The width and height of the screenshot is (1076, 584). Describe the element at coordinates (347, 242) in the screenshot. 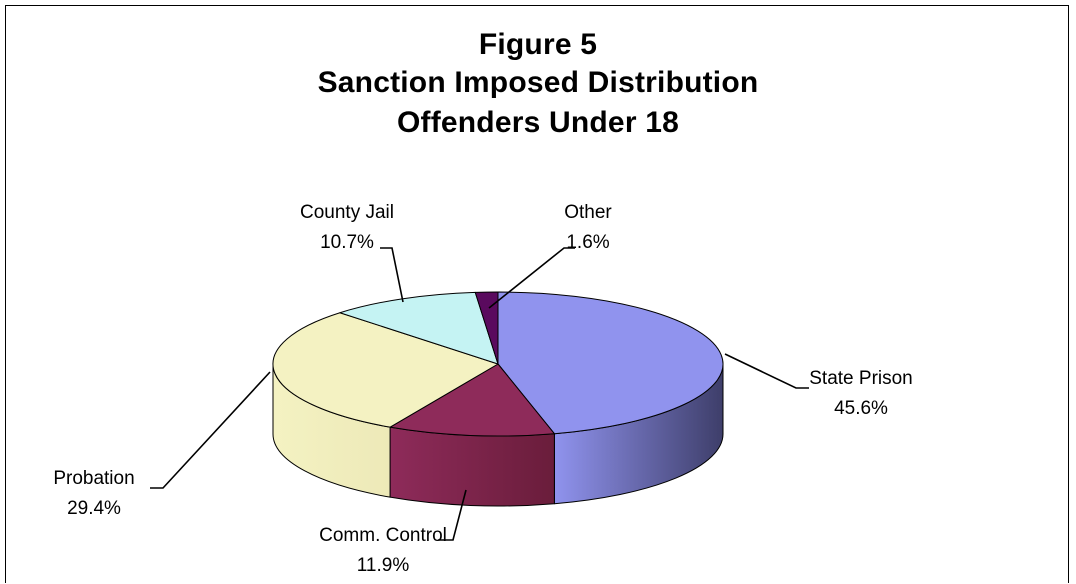

I see `data-value-county-jail: 10.7%` at that location.